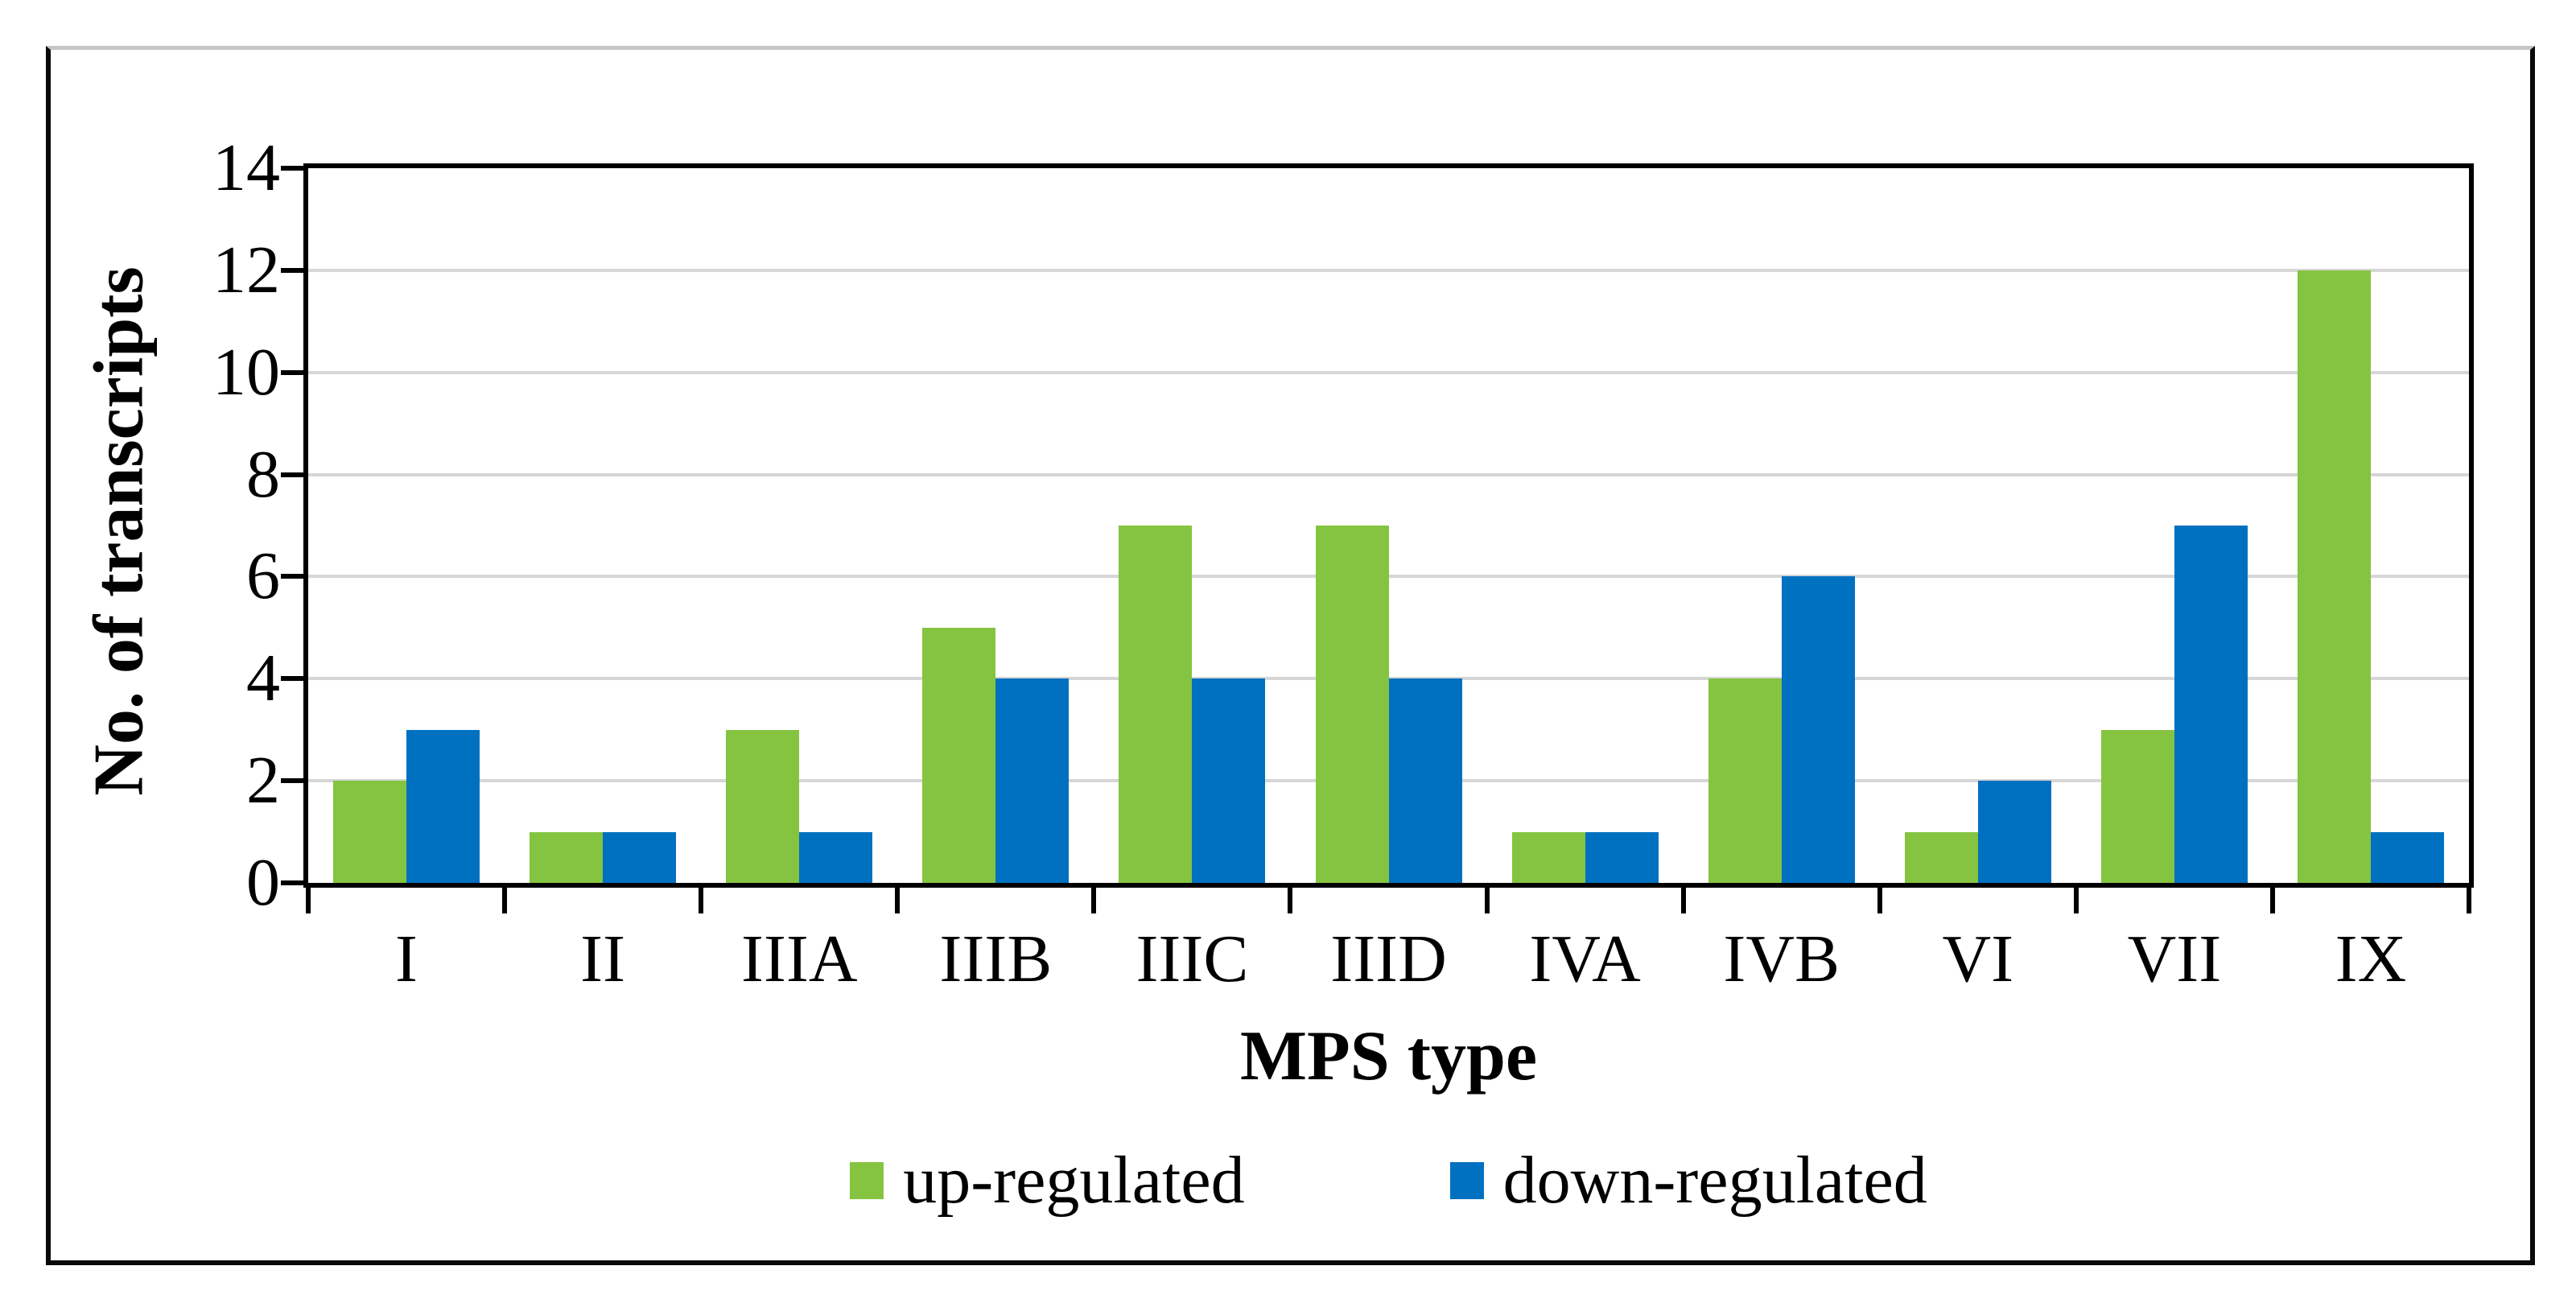 This screenshot has height=1303, width=2576. What do you see at coordinates (1032, 780) in the screenshot?
I see `bar-down-IIIB` at bounding box center [1032, 780].